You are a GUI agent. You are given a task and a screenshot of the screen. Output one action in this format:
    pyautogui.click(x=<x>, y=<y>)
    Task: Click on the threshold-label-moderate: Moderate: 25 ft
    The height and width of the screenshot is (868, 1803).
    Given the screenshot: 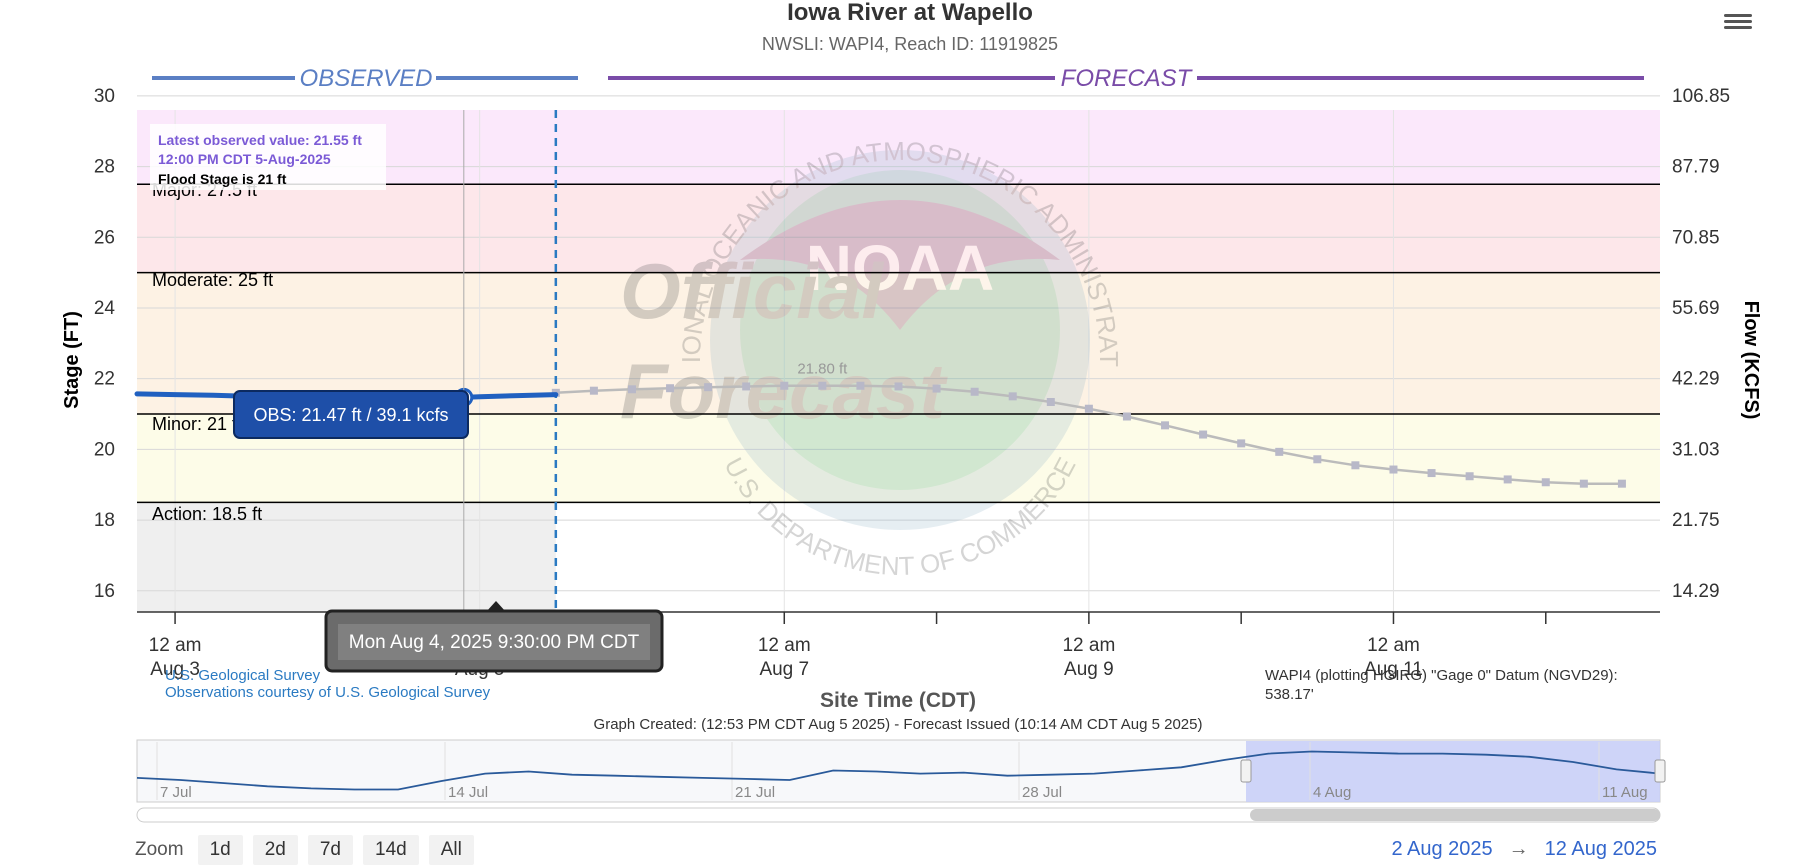 What is the action you would take?
    pyautogui.click(x=212, y=280)
    